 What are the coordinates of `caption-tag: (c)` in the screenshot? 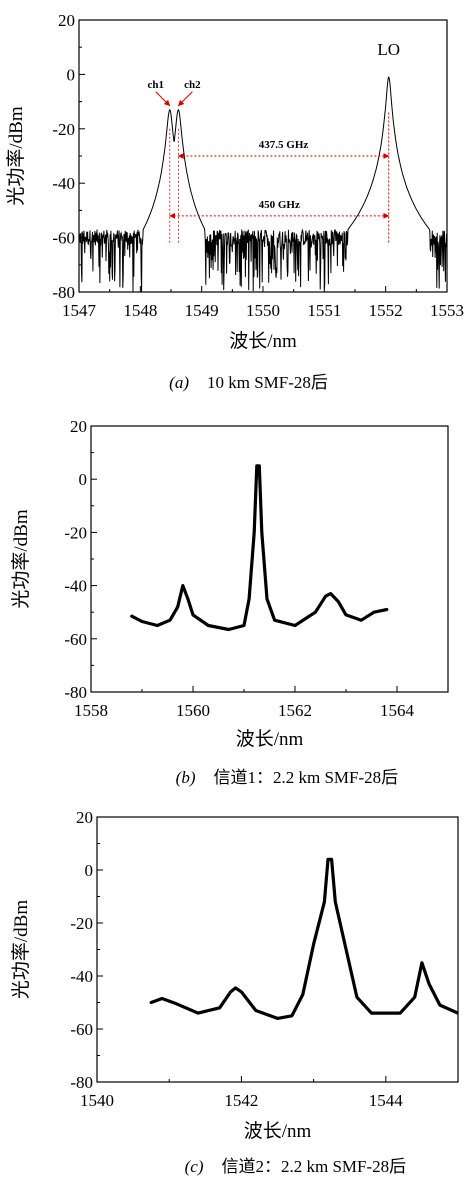 It's located at (194, 1166).